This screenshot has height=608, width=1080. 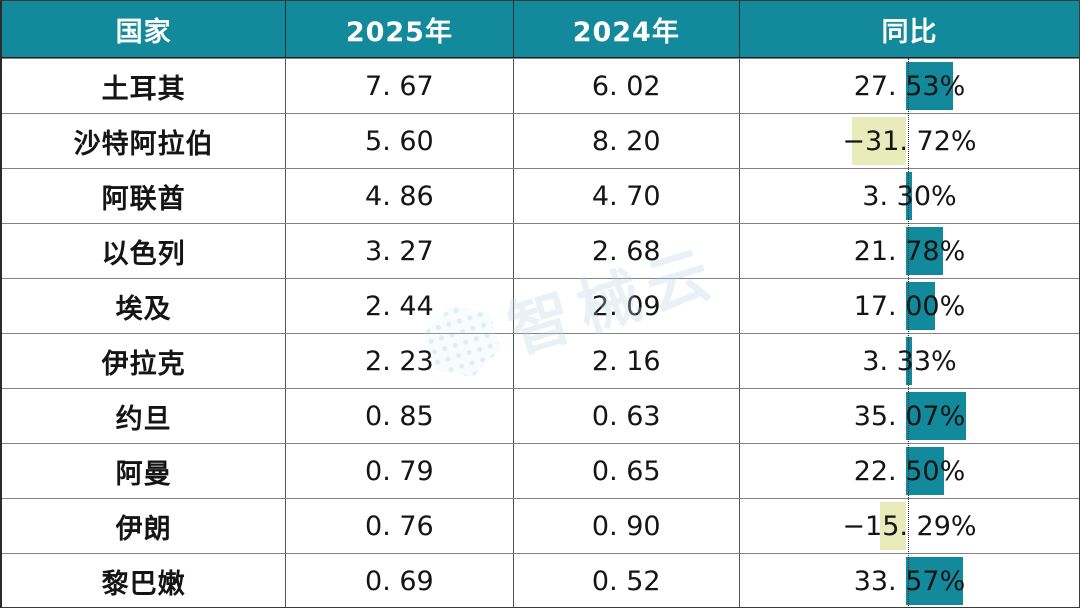 I want to click on yoy-label: 3. 30%, so click(x=909, y=196).